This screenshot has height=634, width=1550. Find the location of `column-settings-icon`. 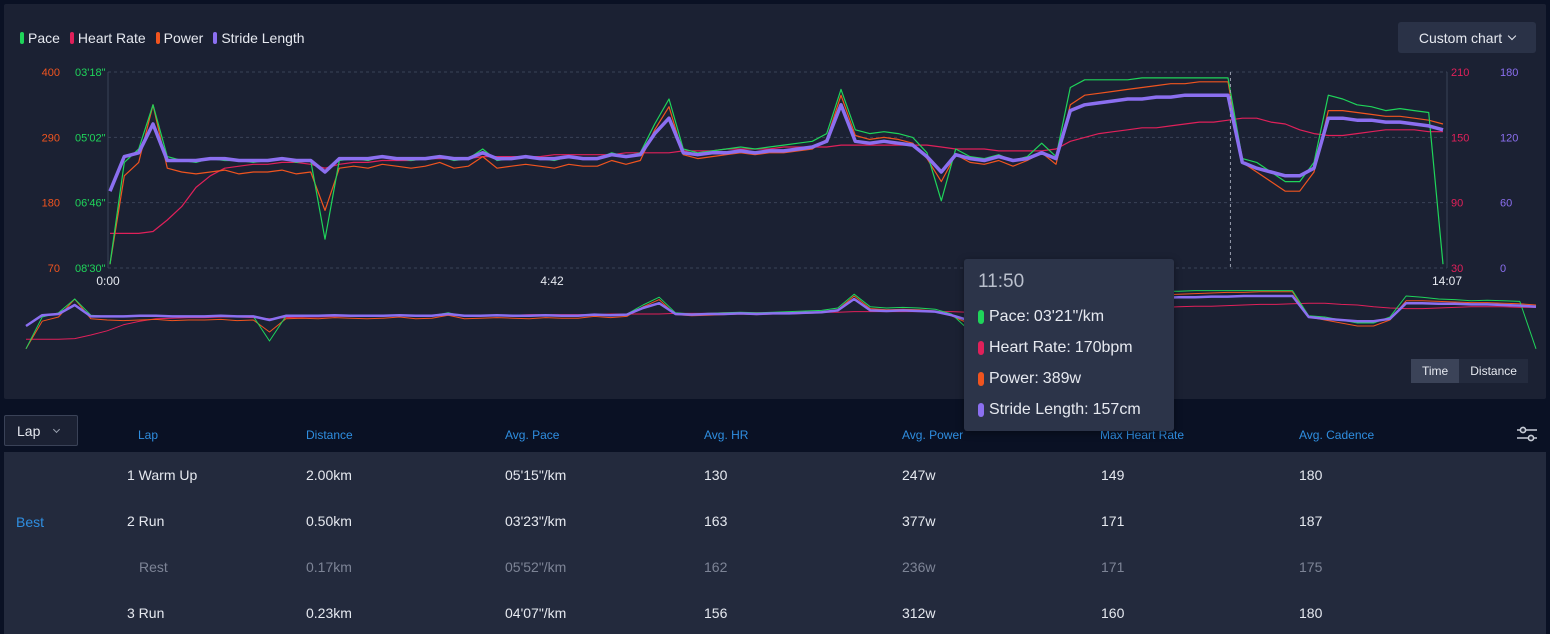

column-settings-icon is located at coordinates (1527, 434).